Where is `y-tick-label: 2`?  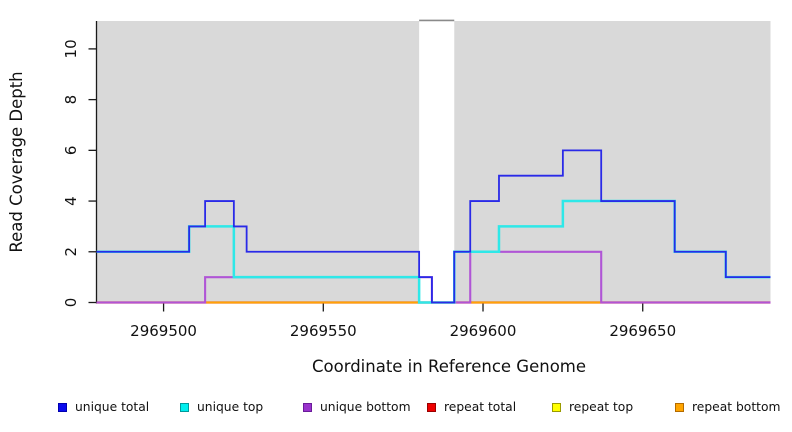 y-tick-label: 2 is located at coordinates (71, 252).